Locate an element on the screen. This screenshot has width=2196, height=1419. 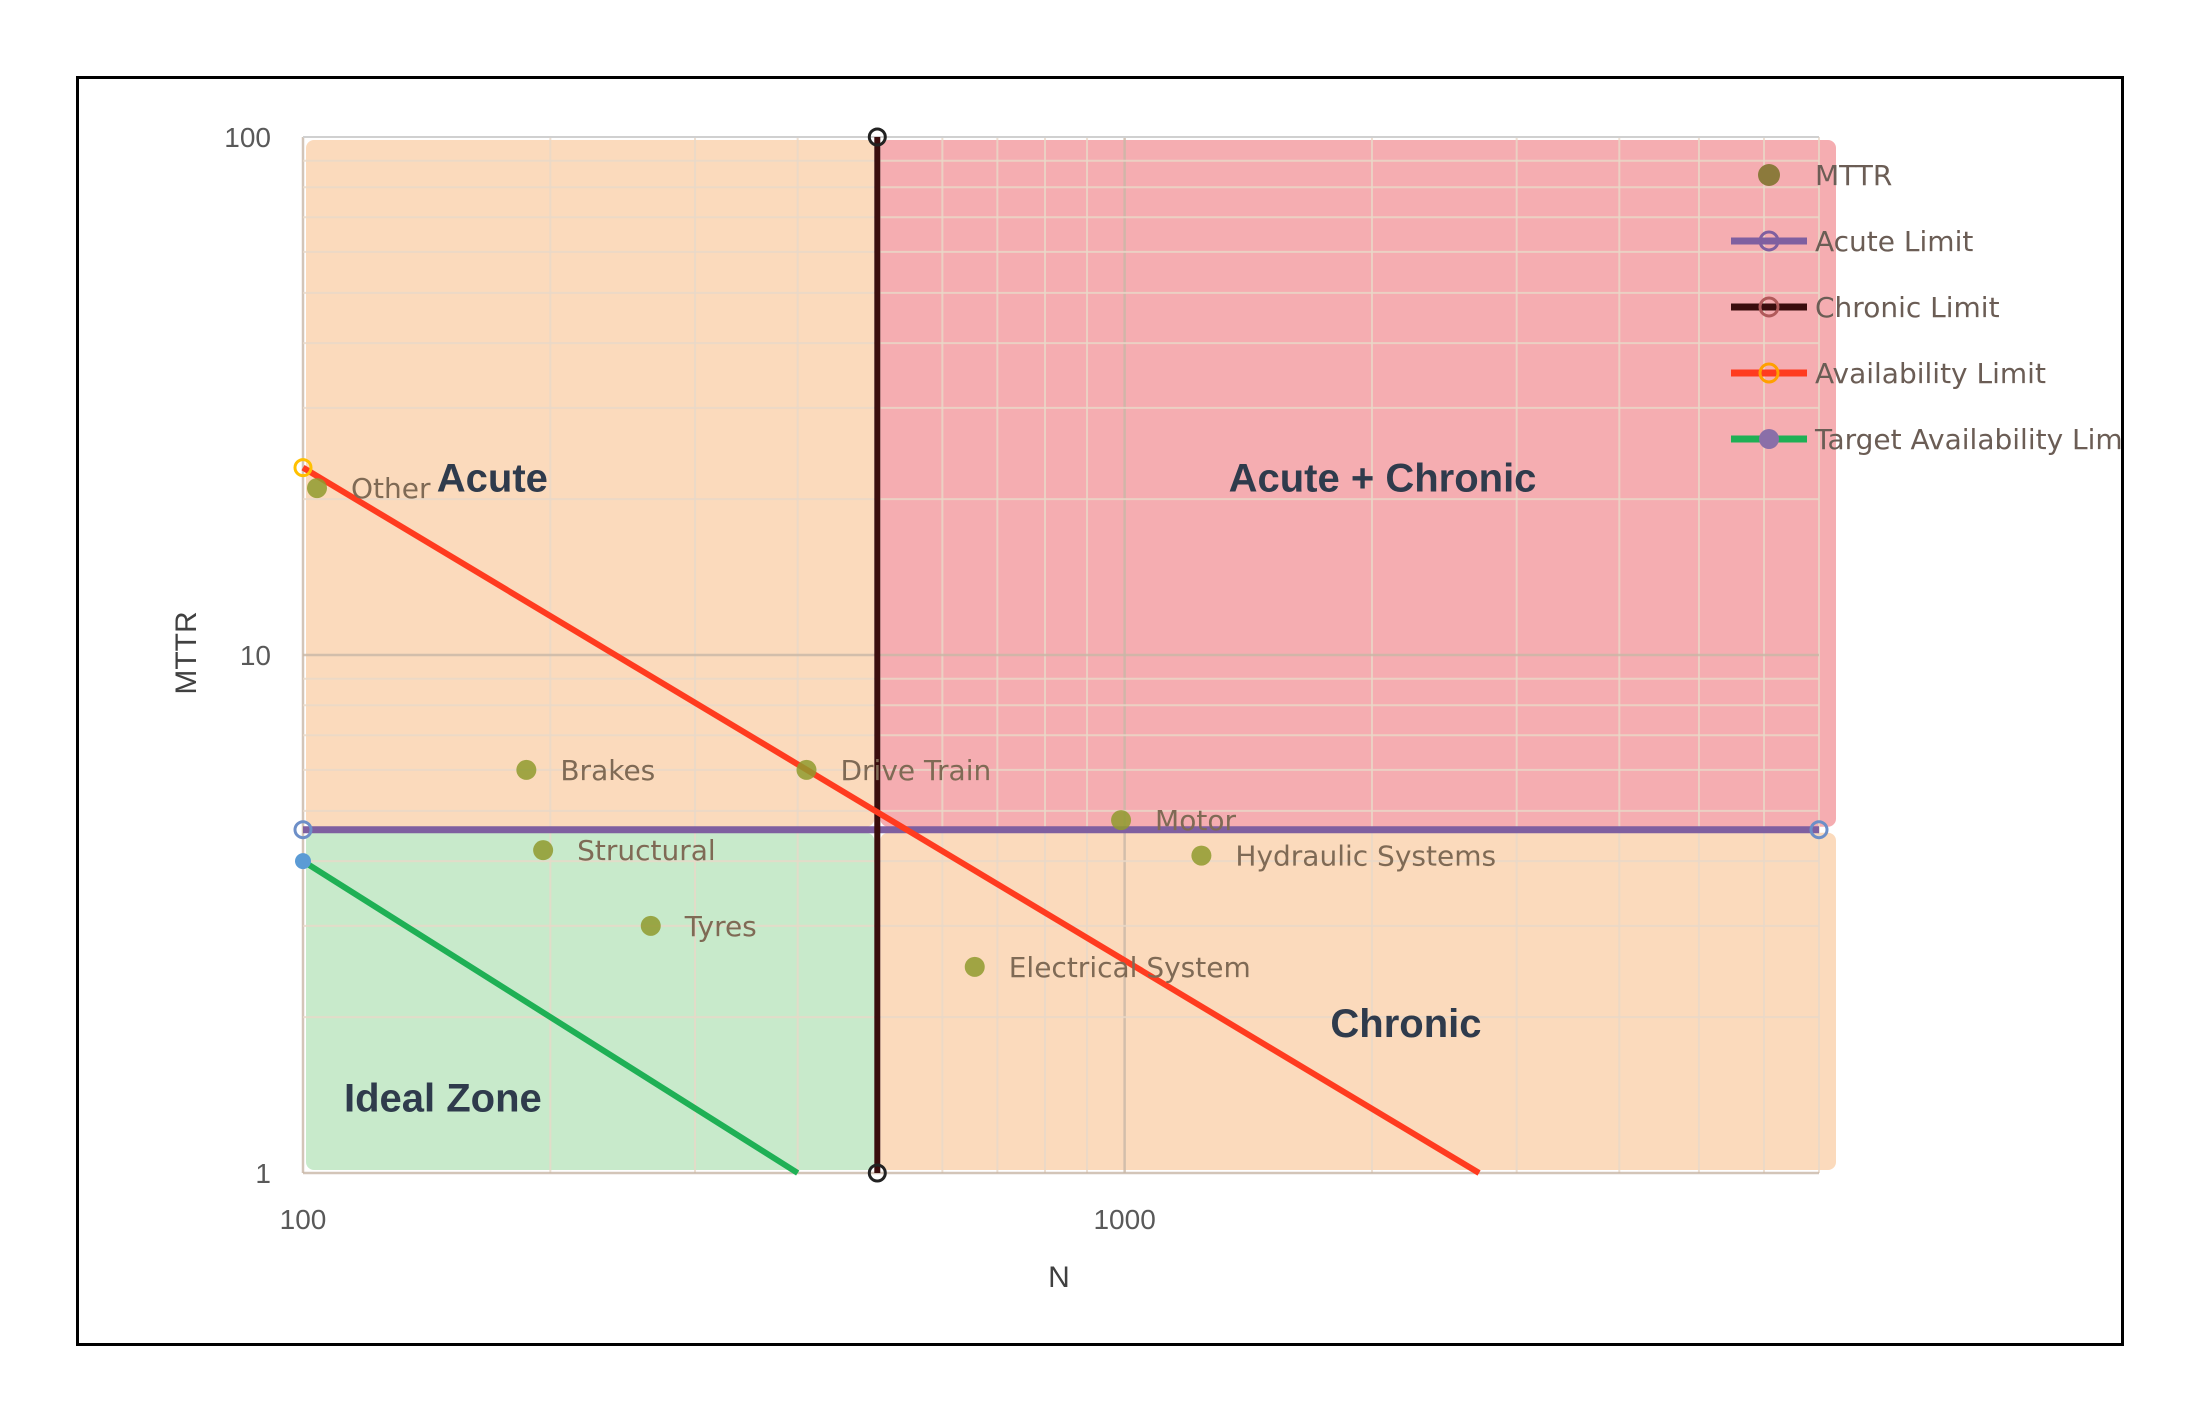
legend-swatch-mttr is located at coordinates (1769, 175).